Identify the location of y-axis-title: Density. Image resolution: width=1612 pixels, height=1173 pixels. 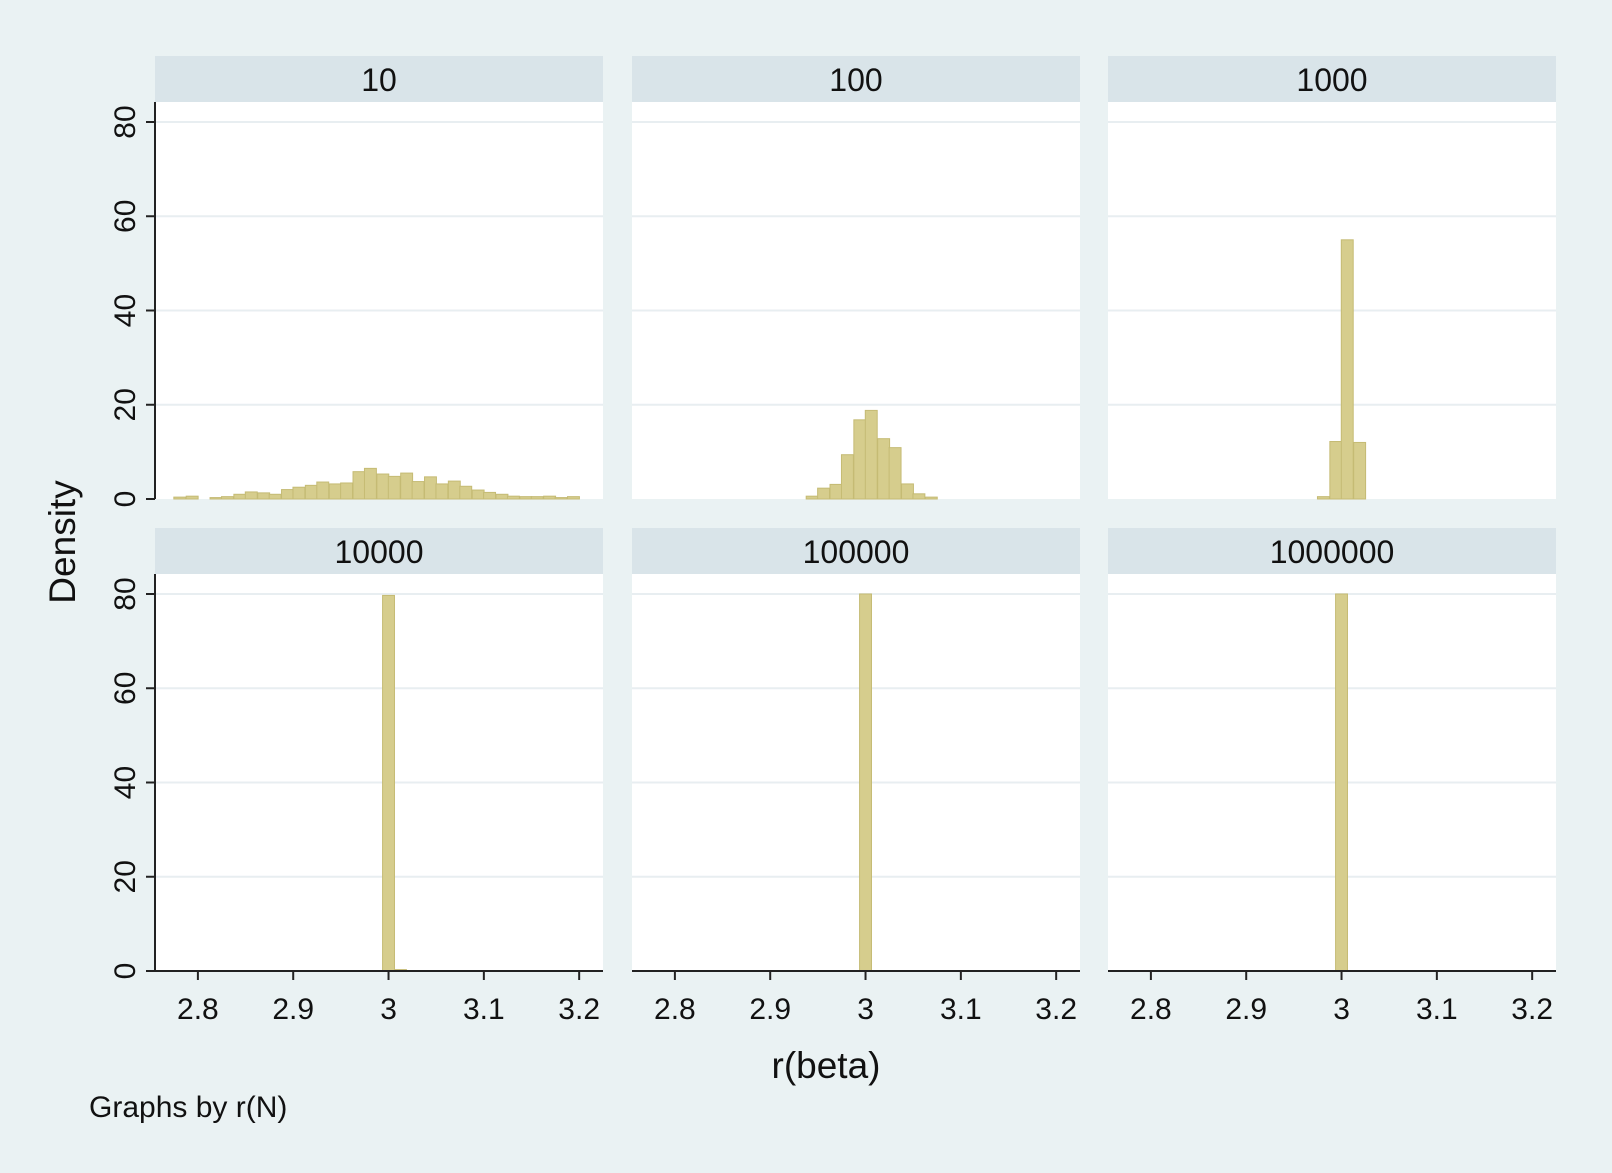
(62, 542).